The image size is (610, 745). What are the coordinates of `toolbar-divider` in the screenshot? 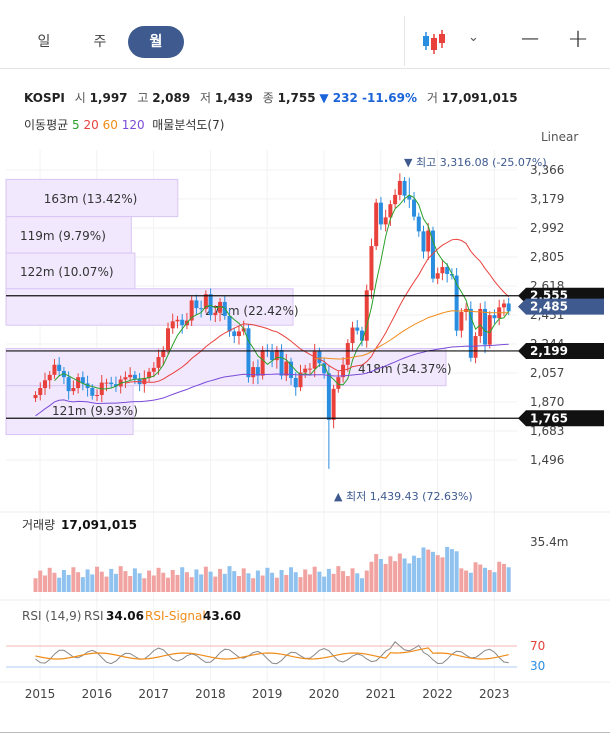 It's located at (404, 41).